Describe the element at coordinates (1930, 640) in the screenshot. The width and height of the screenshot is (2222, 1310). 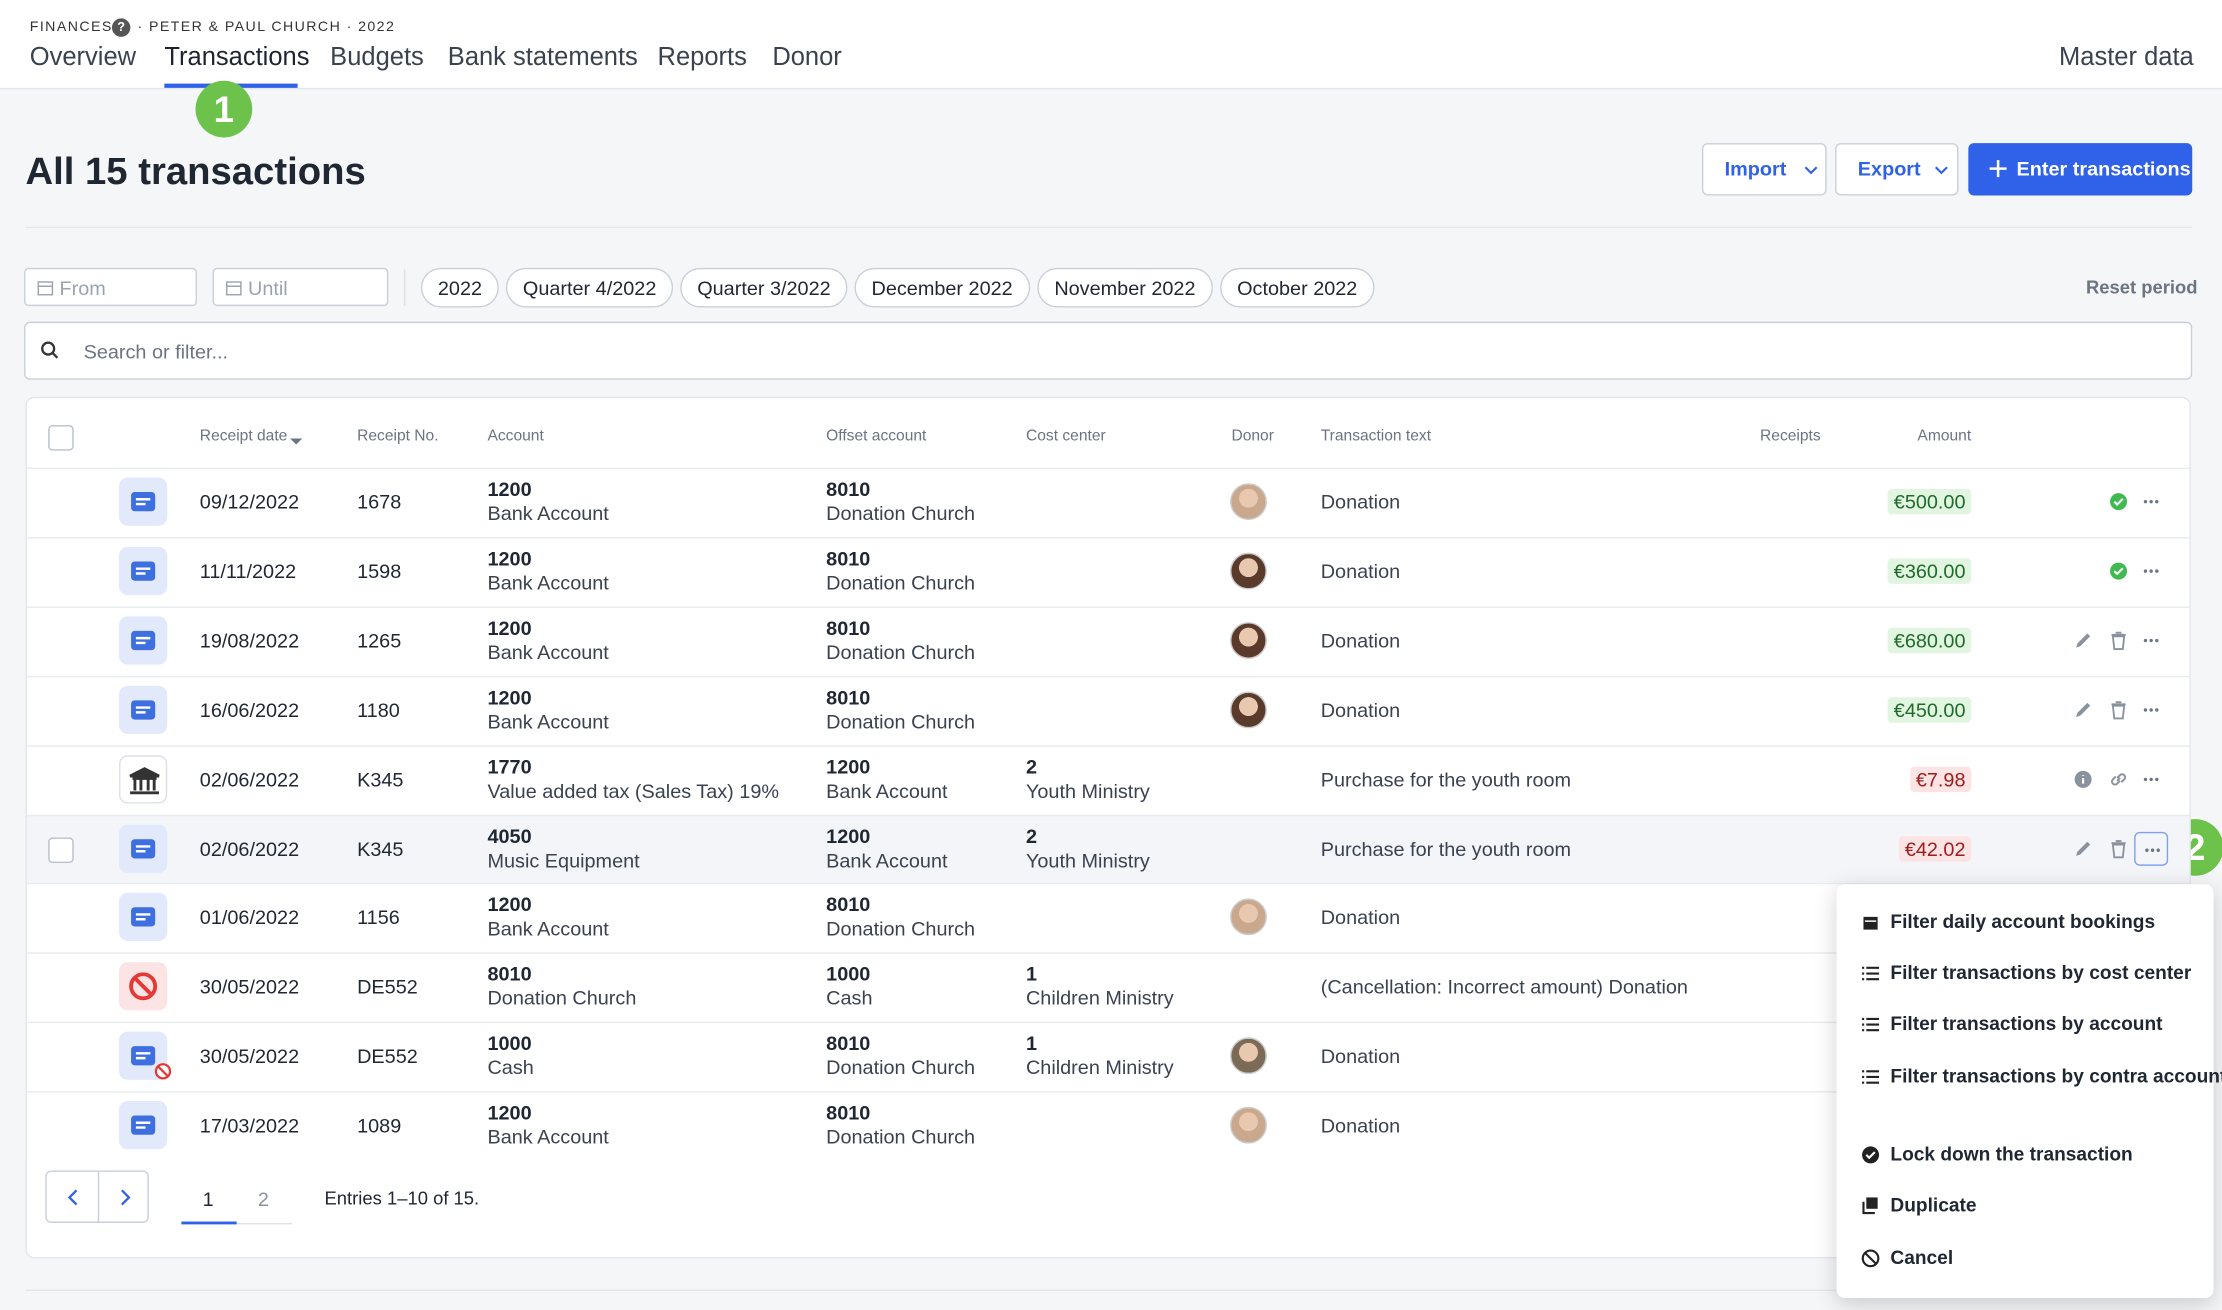
I see `amount: €680.00` at that location.